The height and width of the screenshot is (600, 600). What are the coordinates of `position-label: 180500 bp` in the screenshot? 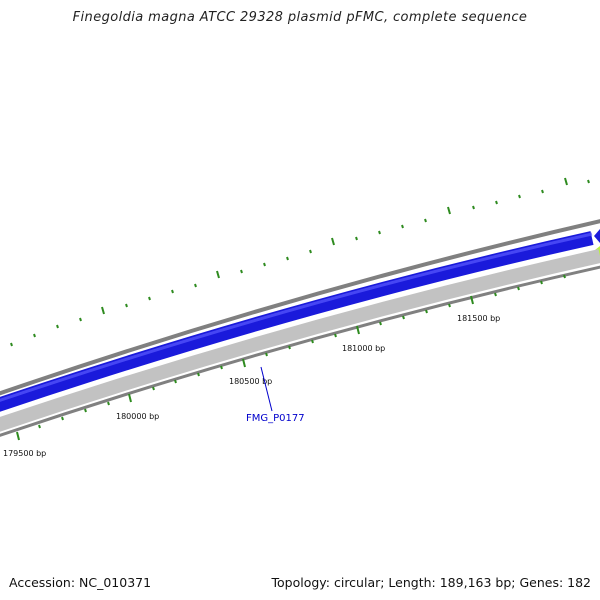 It's located at (250, 381).